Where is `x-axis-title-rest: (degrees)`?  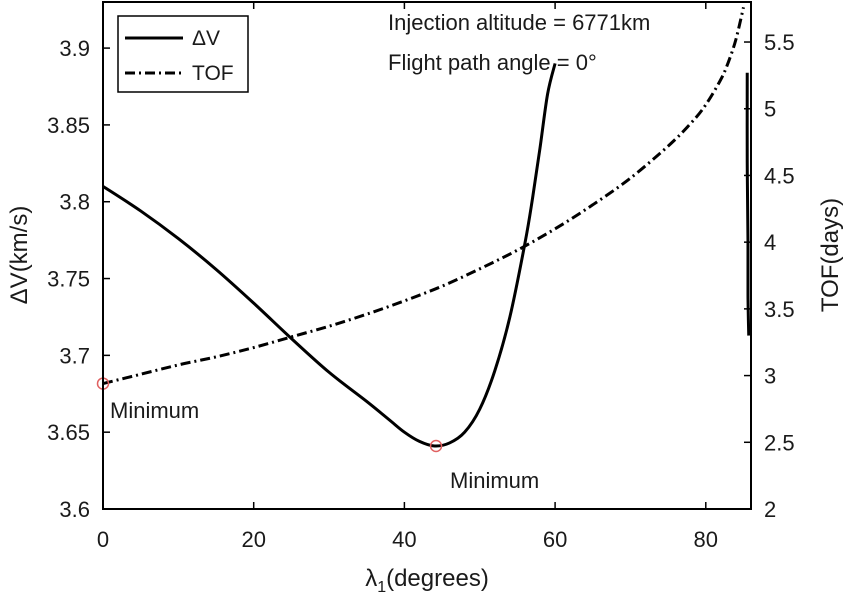 x-axis-title-rest: (degrees) is located at coordinates (437, 578).